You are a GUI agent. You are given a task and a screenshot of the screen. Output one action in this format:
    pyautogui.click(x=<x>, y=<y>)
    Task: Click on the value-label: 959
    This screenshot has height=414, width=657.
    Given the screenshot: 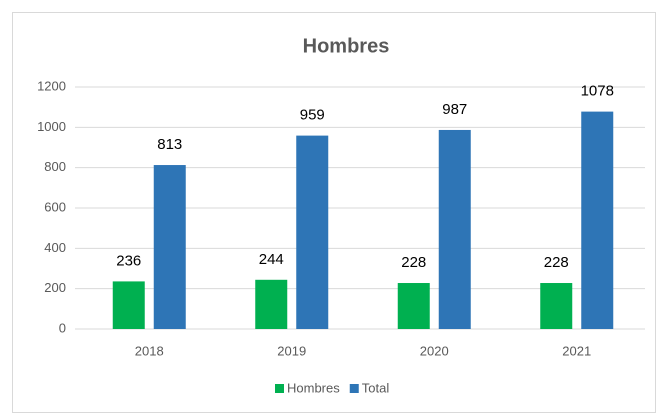 What is the action you would take?
    pyautogui.click(x=312, y=115)
    